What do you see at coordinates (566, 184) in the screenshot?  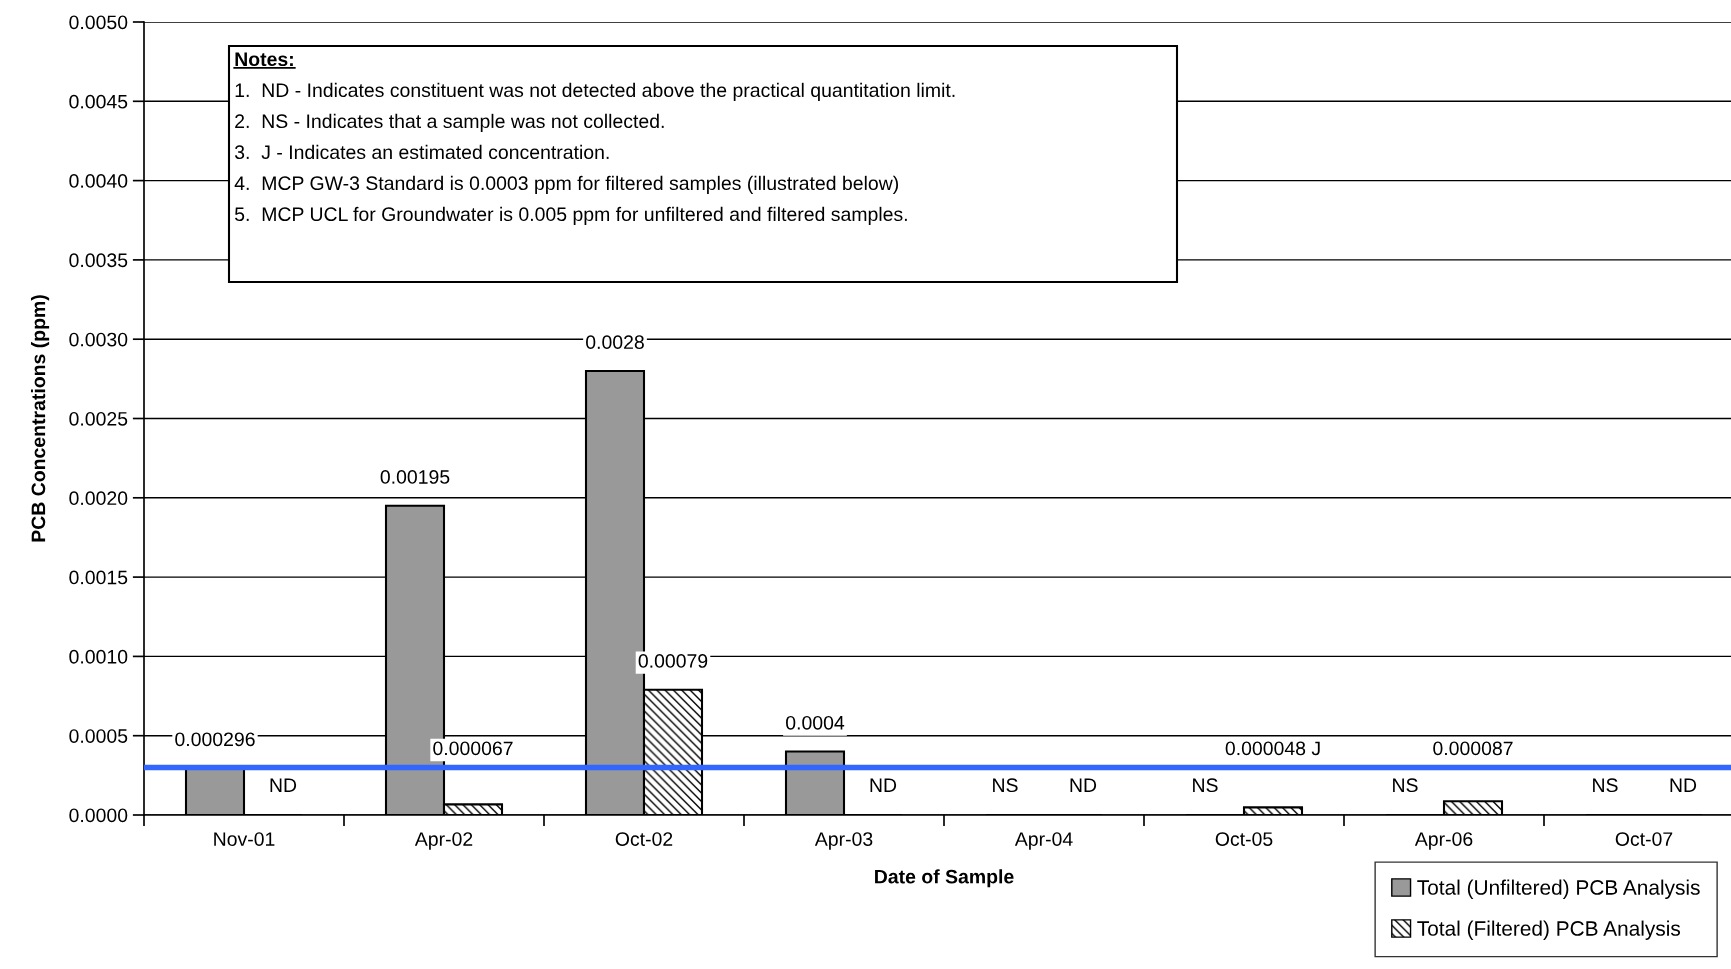 I see `annotation: 4. MCP GW-3 Standard is 0.0003 ppm for filtered samples (illustrated below)` at bounding box center [566, 184].